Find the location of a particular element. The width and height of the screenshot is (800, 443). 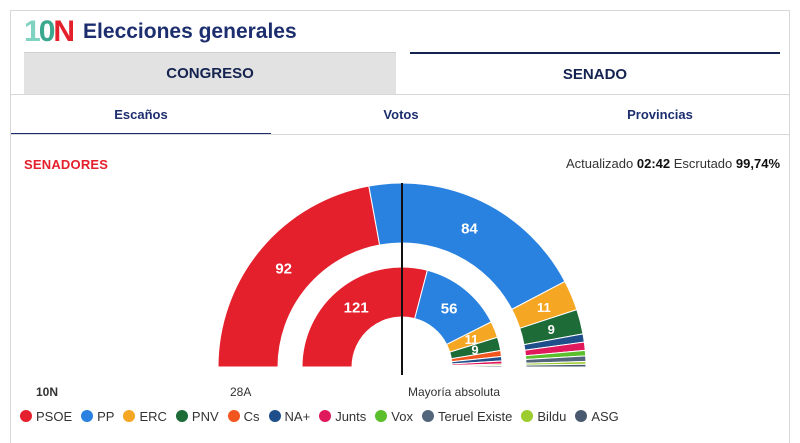

view-subtabs: Escaños Votos Provincias is located at coordinates (400, 114).